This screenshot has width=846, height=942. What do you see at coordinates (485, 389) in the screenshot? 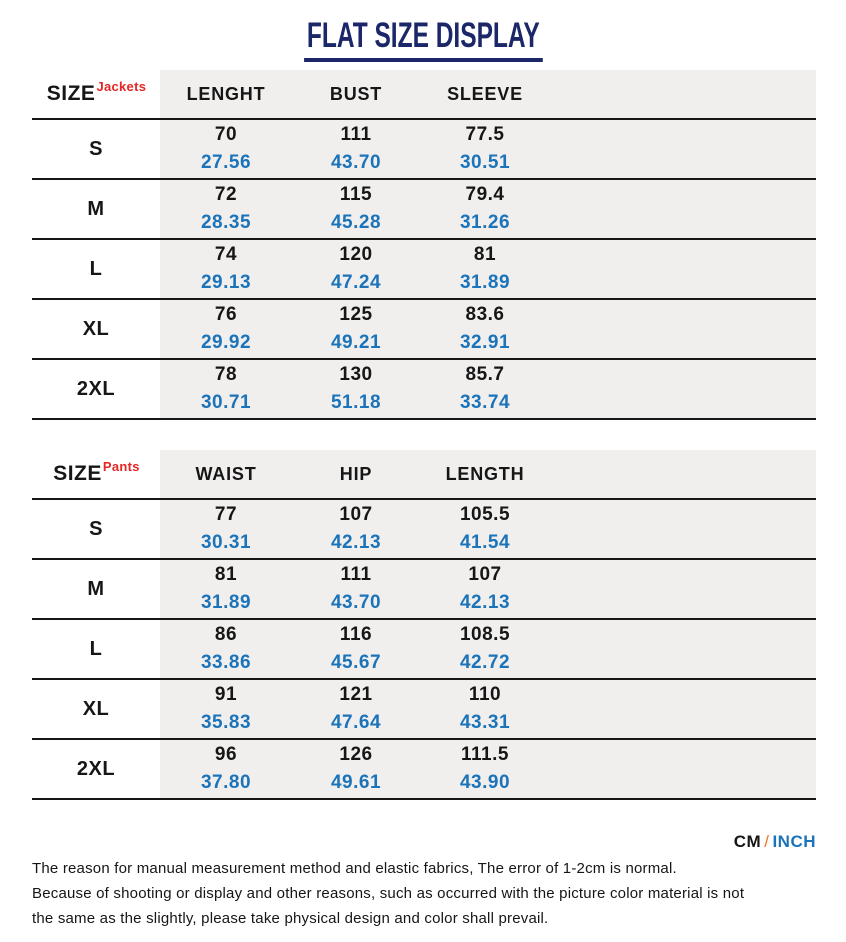
I see `measurement-cell: 85.7 33.74` at bounding box center [485, 389].